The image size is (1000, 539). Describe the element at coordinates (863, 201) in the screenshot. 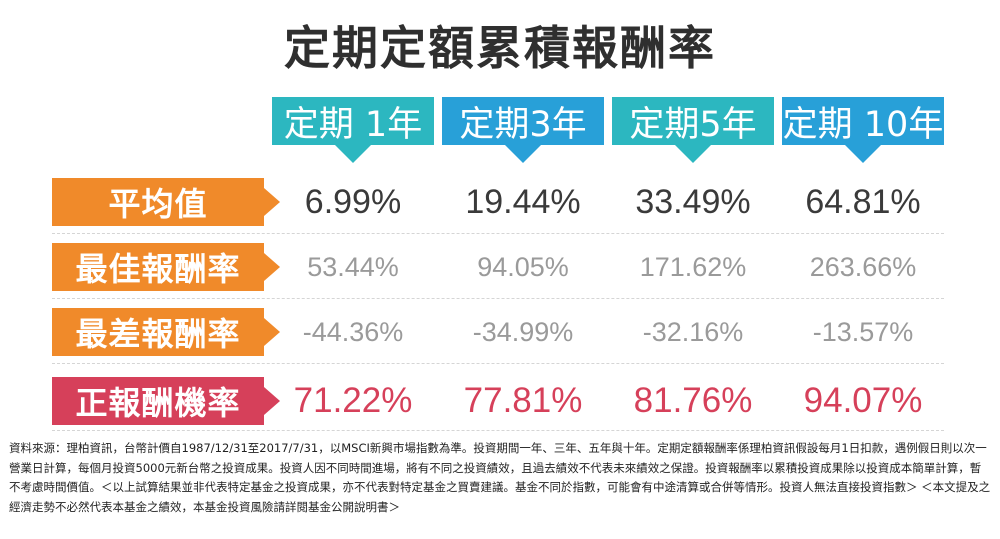

I see `value-cell: 64.81%` at that location.